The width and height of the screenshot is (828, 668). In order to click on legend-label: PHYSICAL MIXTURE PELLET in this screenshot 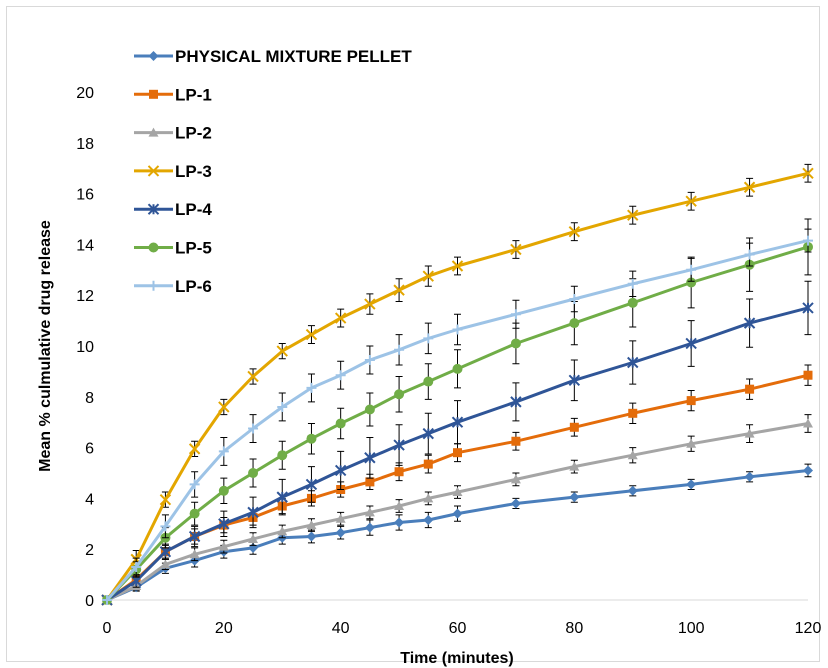, I will do `click(293, 56)`.